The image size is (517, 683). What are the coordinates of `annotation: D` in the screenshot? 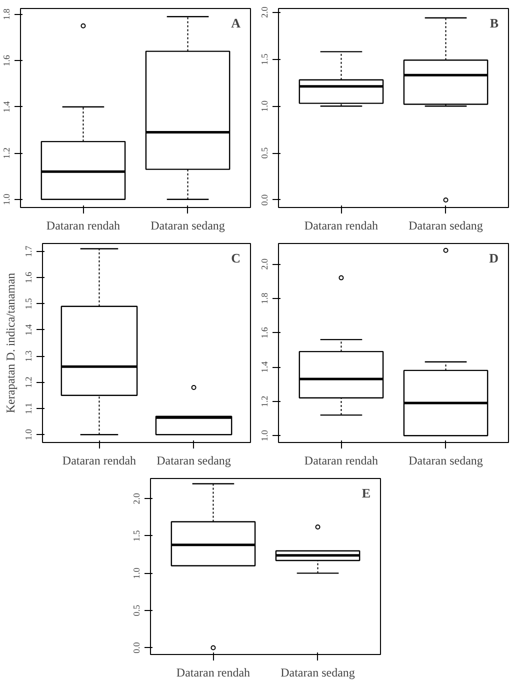 It's located at (493, 258).